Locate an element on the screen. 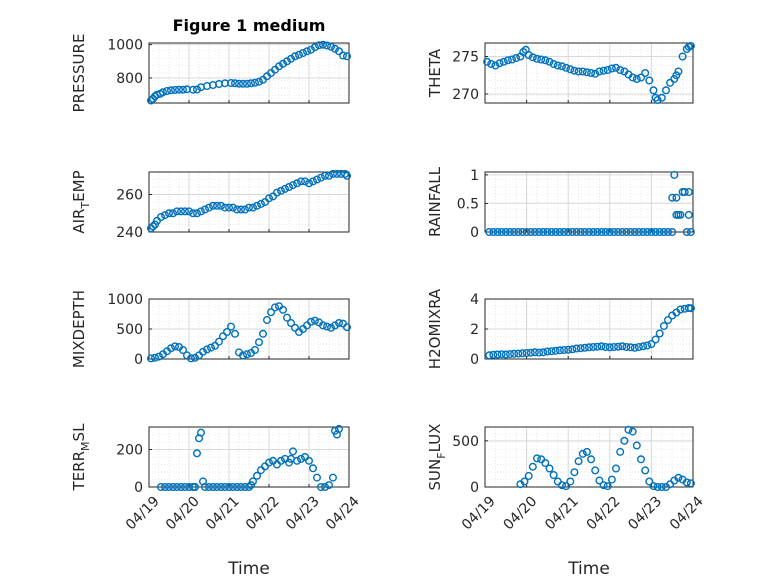  y-axis-label-subscript: F is located at coordinates (441, 455).